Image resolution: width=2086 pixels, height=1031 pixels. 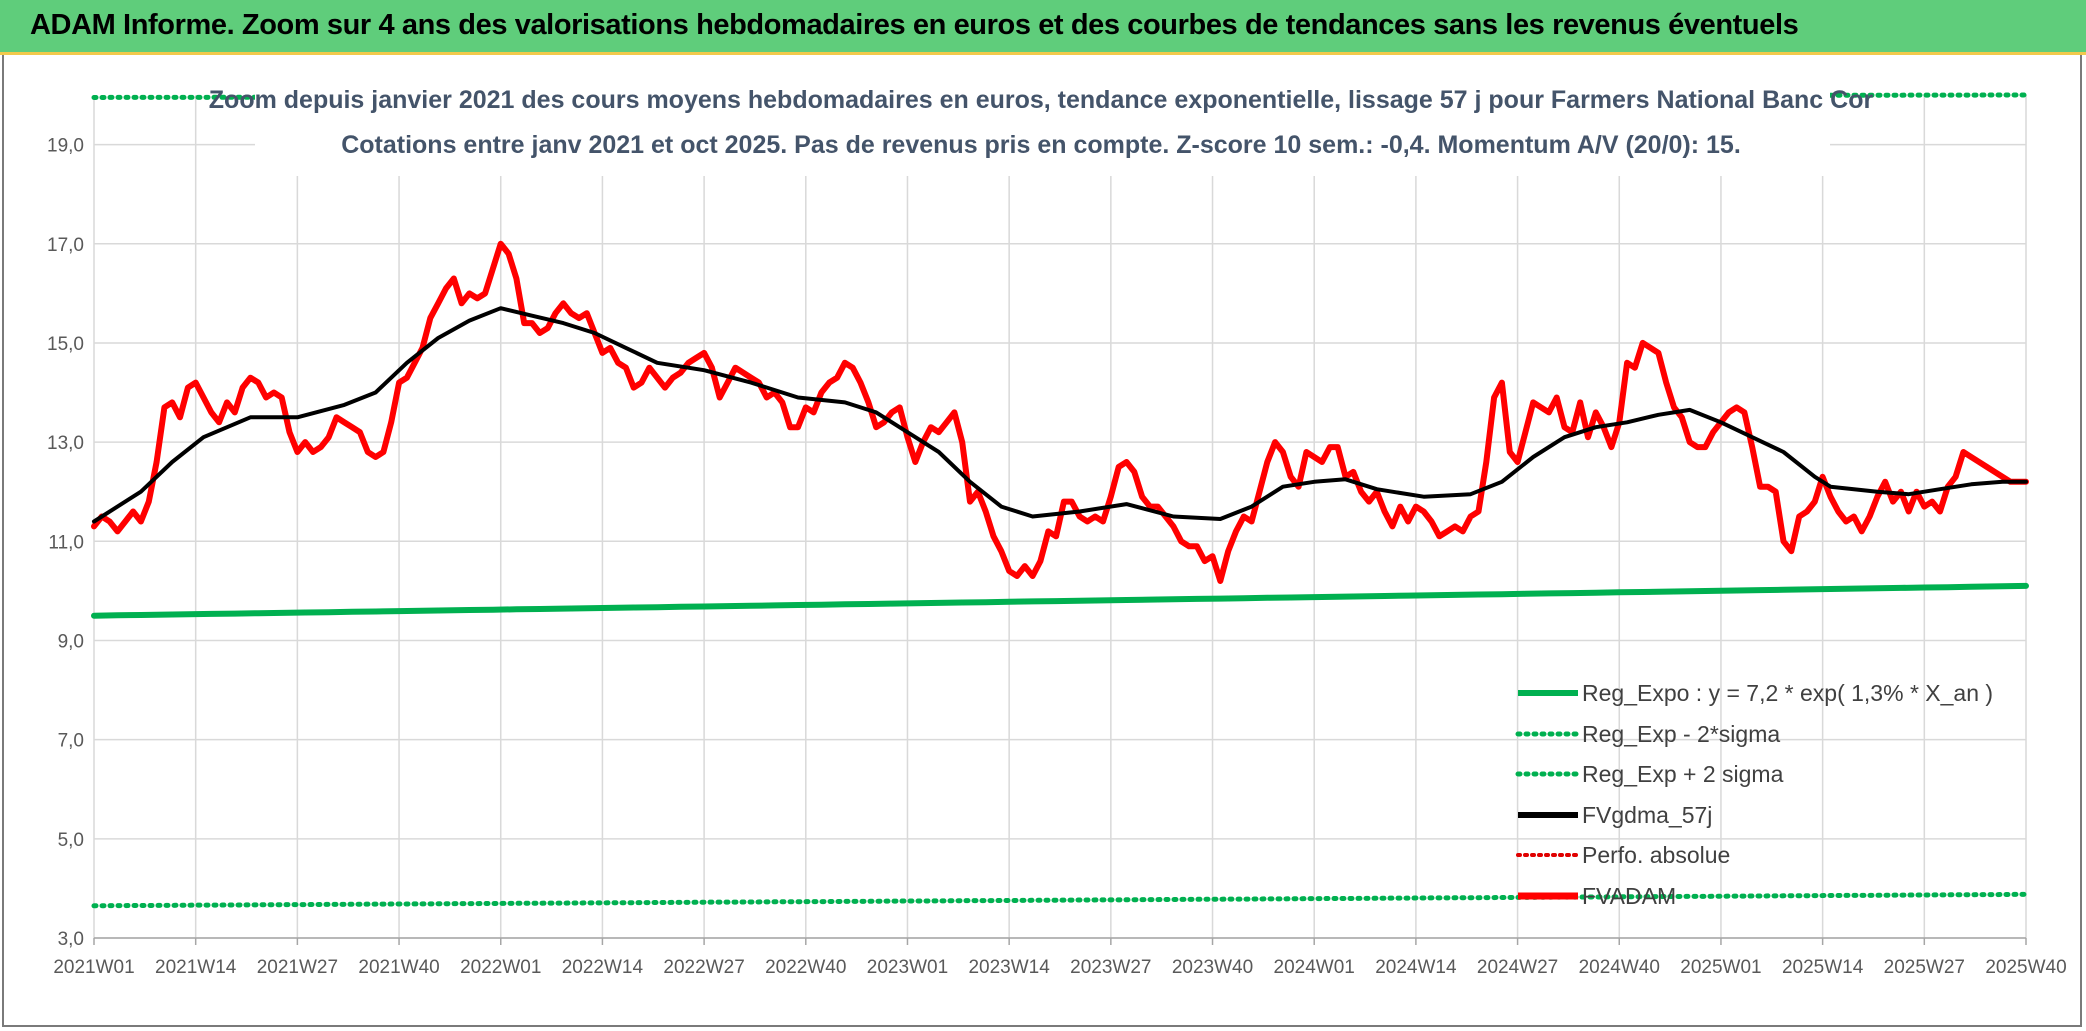 I want to click on x-tick-label: 2021W40, so click(x=398, y=967).